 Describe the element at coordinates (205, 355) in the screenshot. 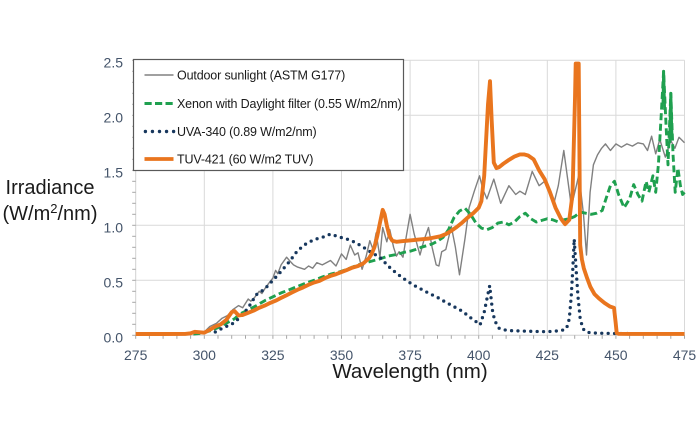

I see `svg-text: 300` at that location.